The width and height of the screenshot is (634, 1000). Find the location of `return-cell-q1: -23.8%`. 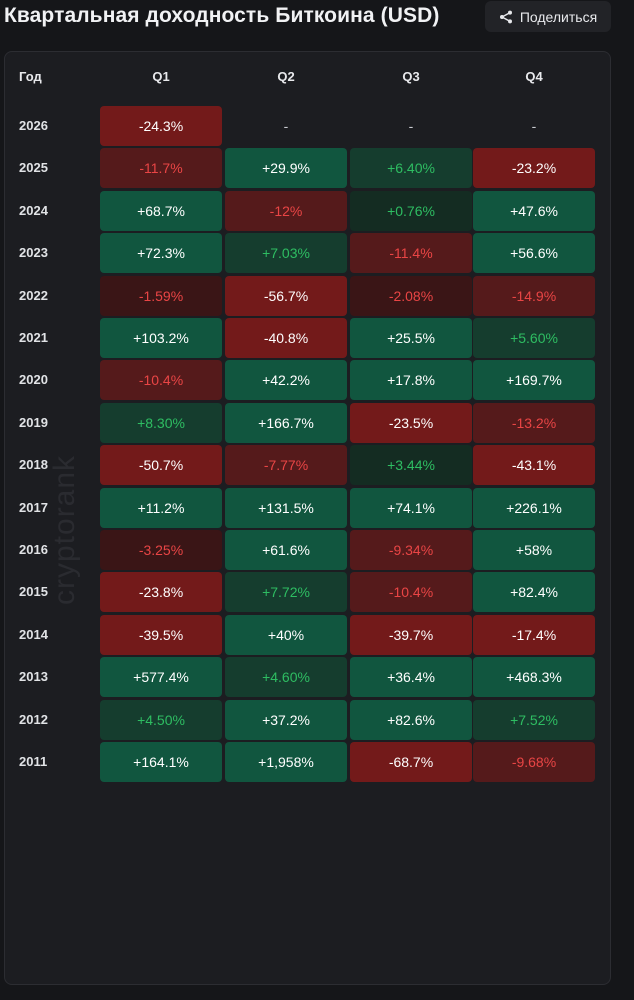

return-cell-q1: -23.8% is located at coordinates (161, 592).